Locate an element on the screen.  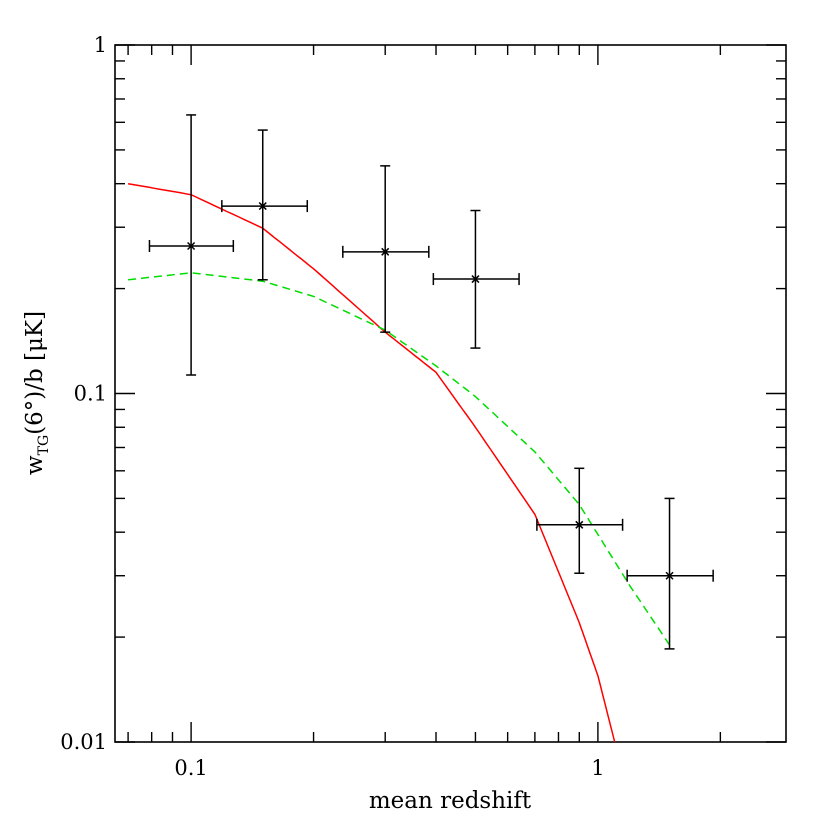
y-axis-label-rest: (6°)/b [μK] is located at coordinates (35, 373).